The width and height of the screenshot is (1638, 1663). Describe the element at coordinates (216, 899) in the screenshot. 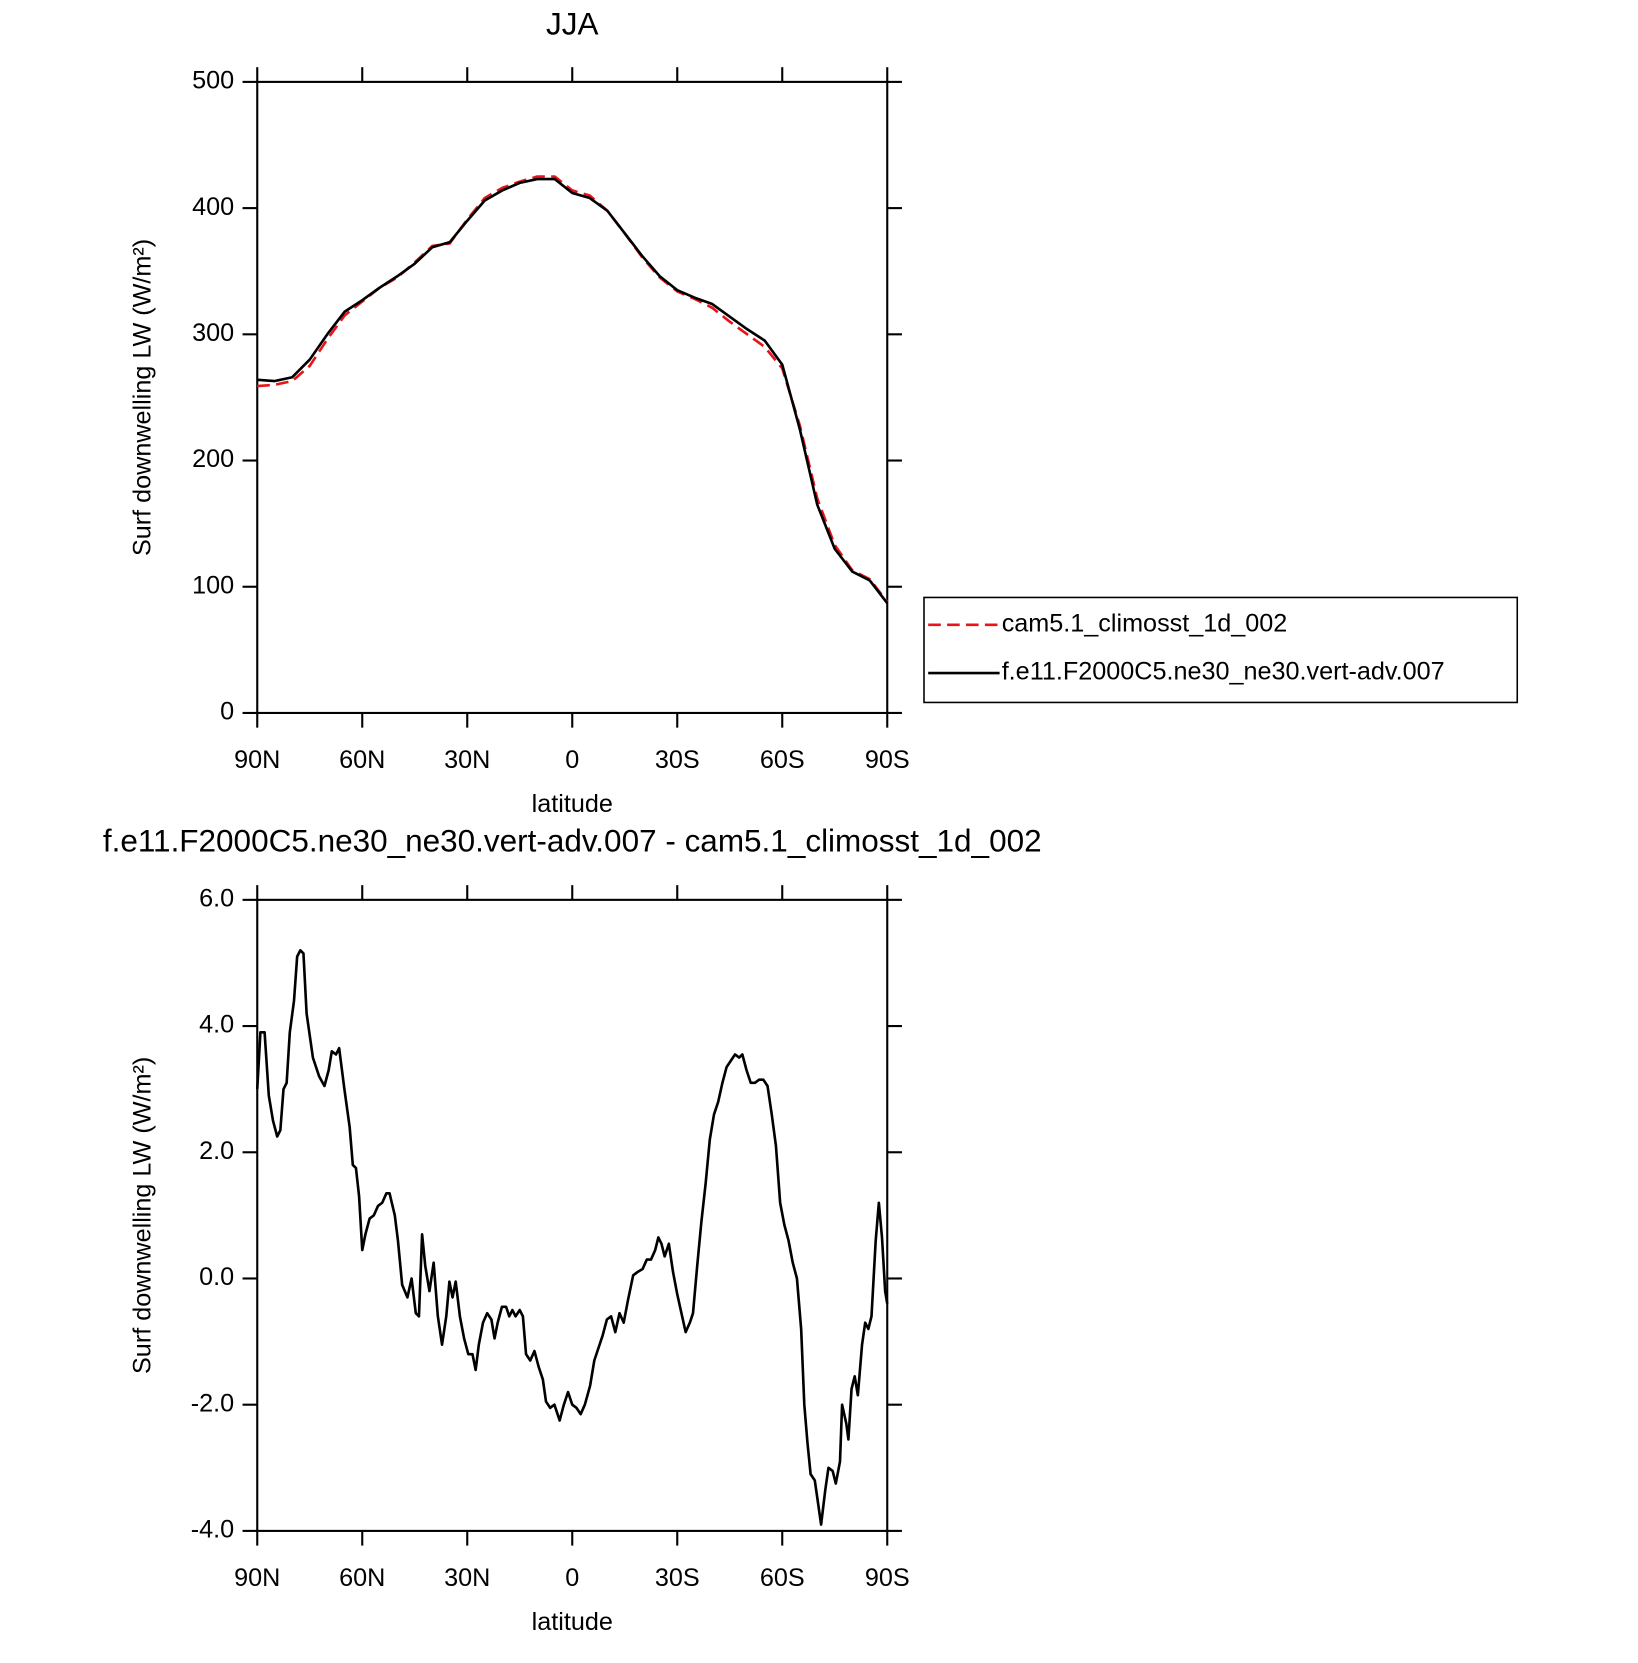

I see `y-tick-label: 6.0` at that location.